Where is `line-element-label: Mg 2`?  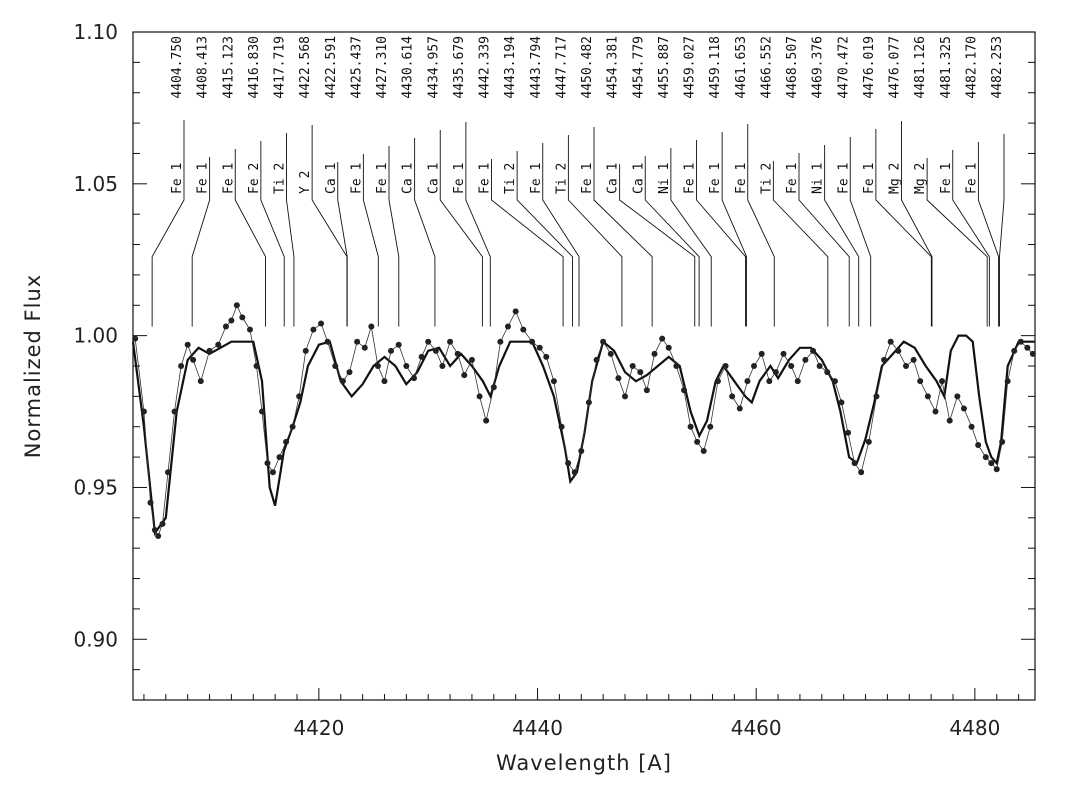
line-element-label: Mg 2 is located at coordinates (920, 178).